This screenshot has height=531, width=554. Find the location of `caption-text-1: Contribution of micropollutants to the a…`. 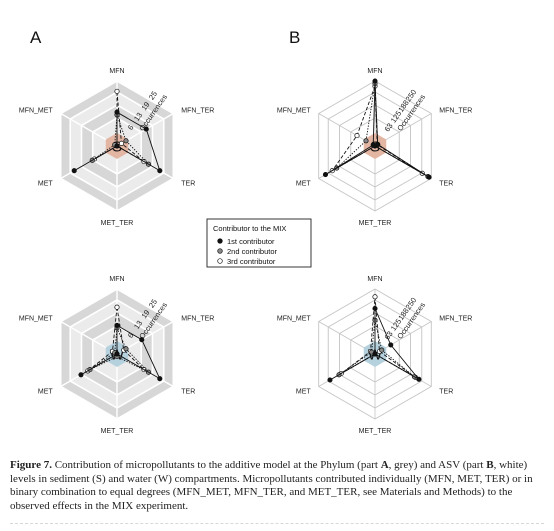

caption-text-1: Contribution of micropollutants to the a… is located at coordinates (216, 465).